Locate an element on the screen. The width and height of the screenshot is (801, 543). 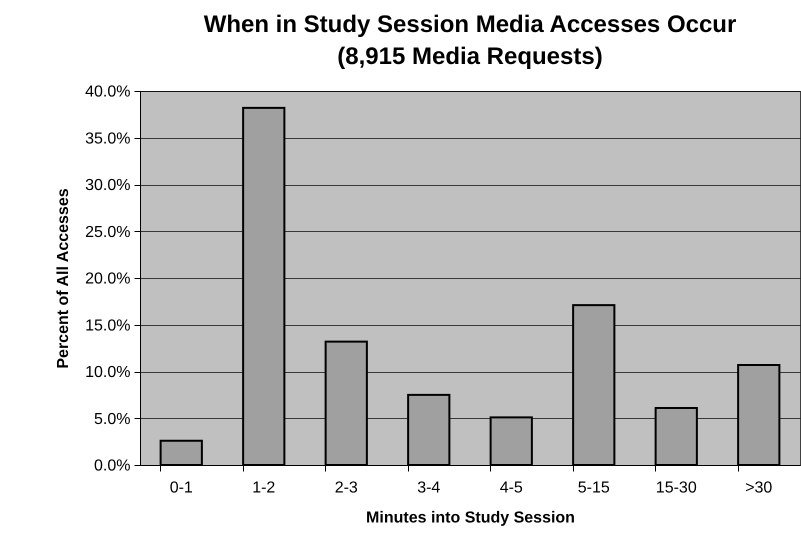
x-tick-label: >30 is located at coordinates (758, 488).